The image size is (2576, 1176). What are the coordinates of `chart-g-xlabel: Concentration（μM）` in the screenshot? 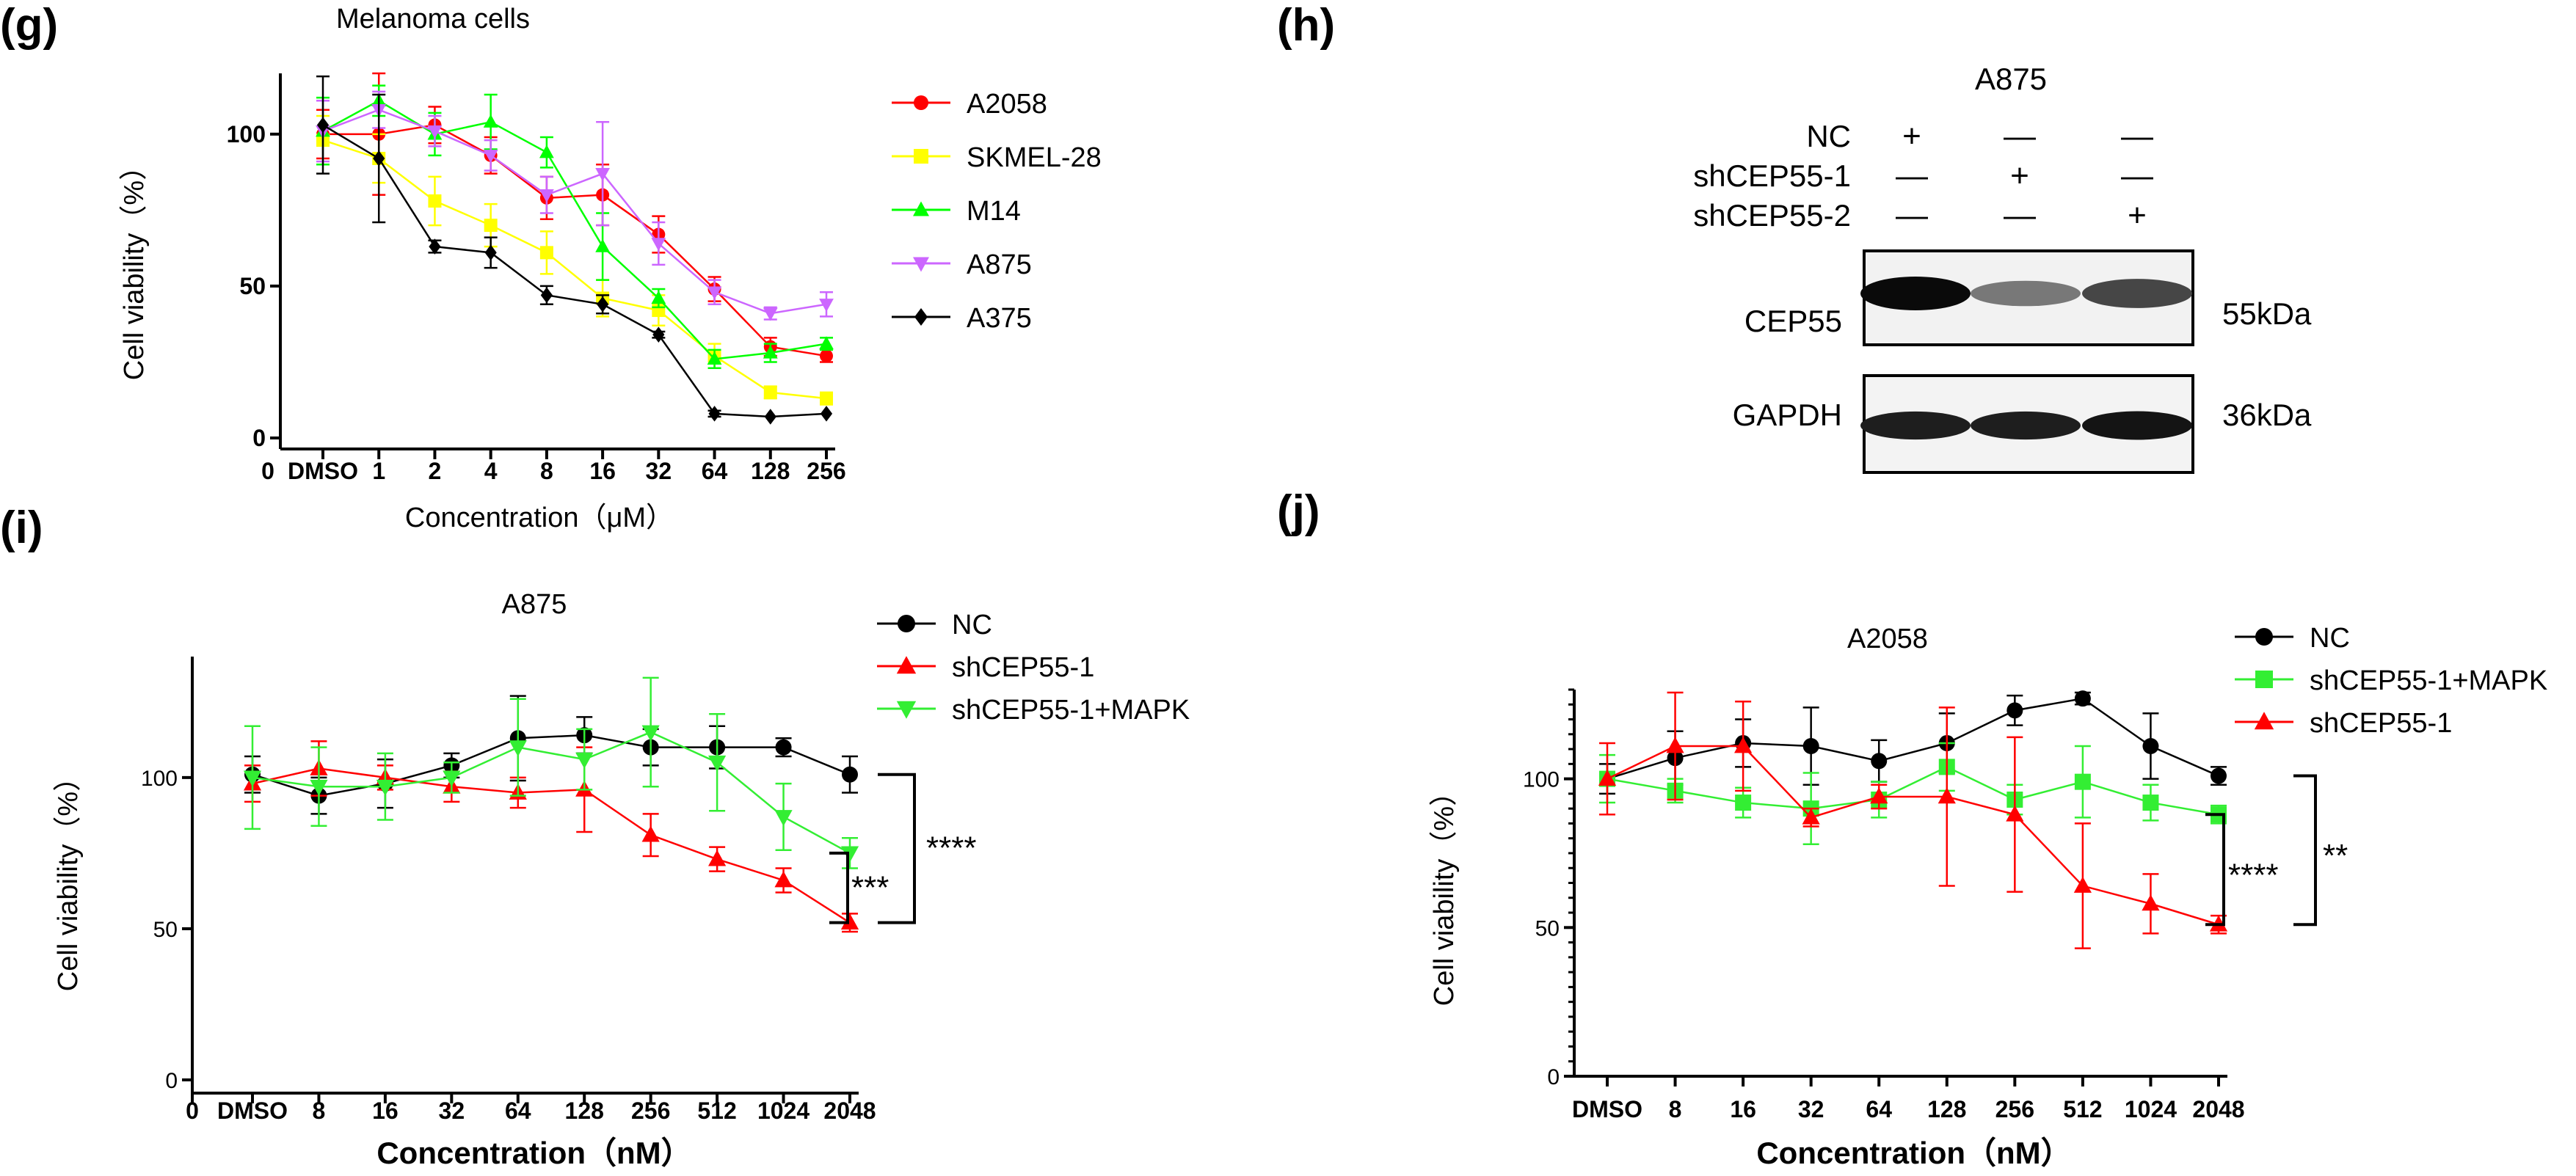 It's located at (539, 518).